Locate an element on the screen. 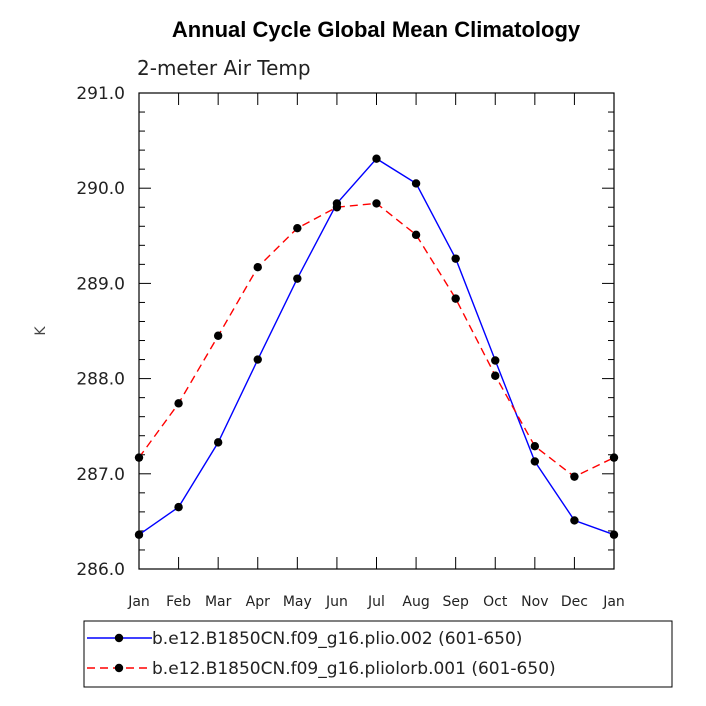 This screenshot has width=706, height=706. y-tick-label: 291.0 is located at coordinates (100, 94).